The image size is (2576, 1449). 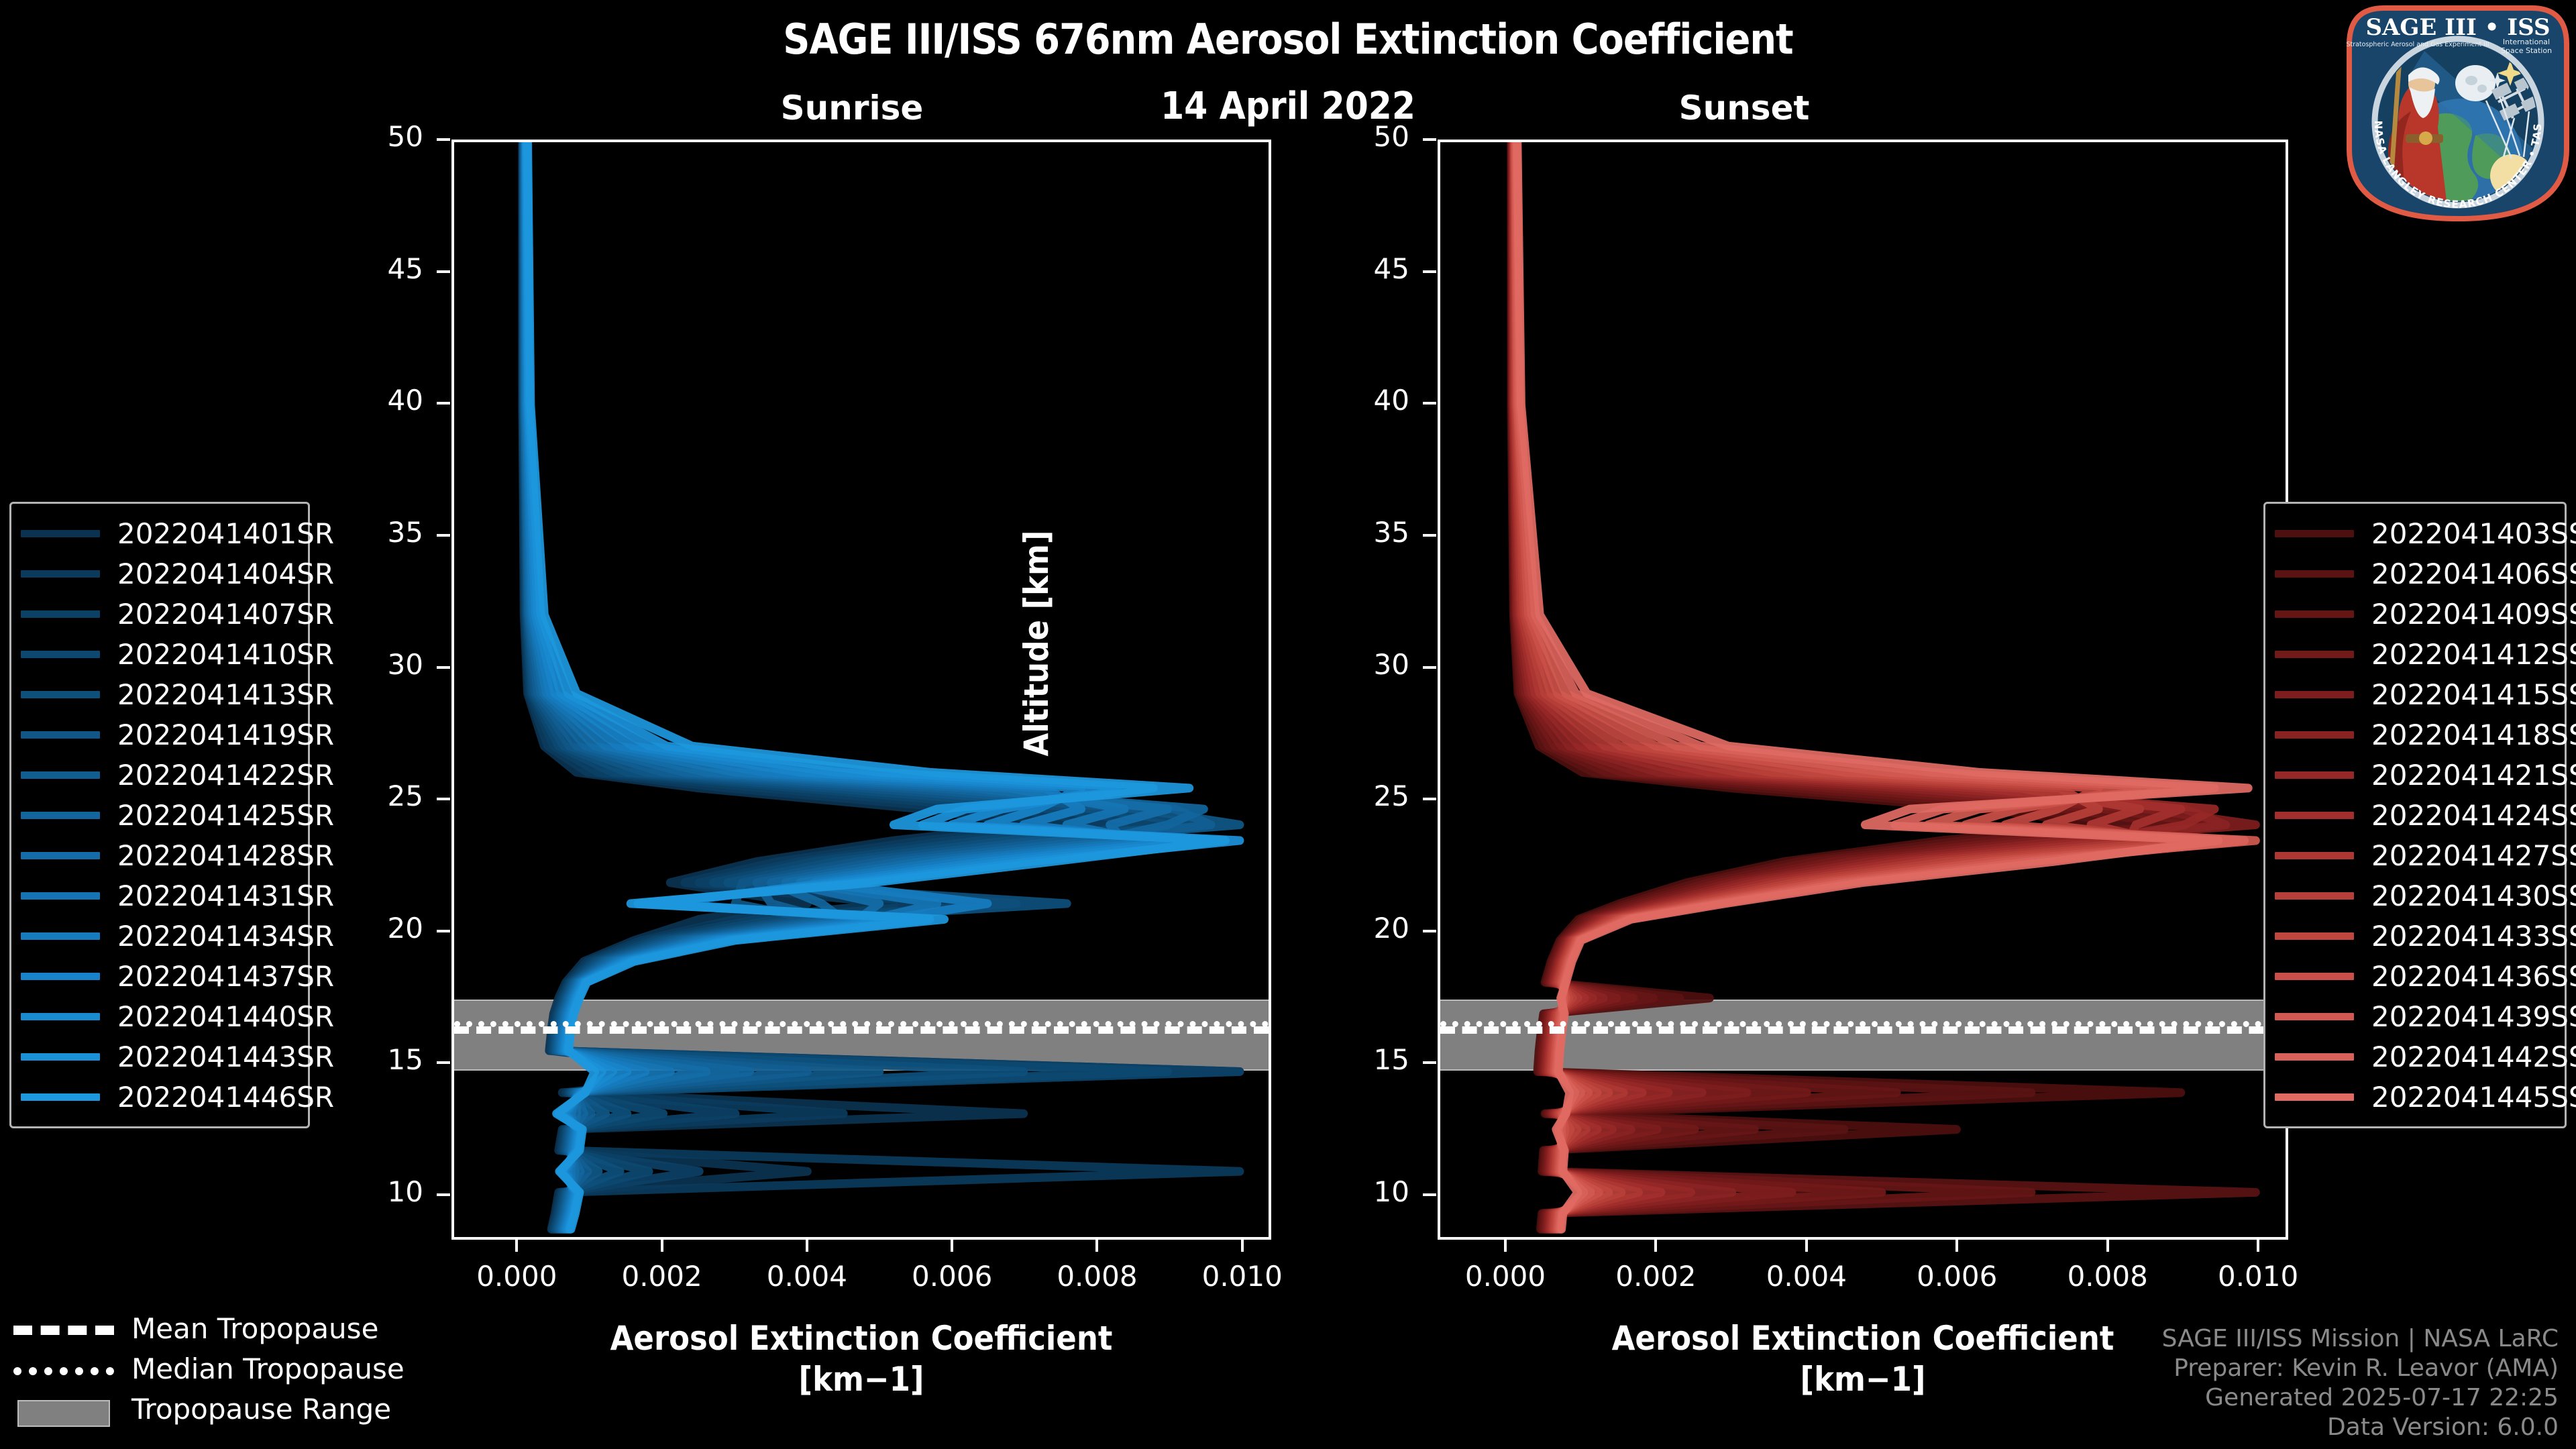 I want to click on legend-item: 2022041404SR, so click(x=177, y=573).